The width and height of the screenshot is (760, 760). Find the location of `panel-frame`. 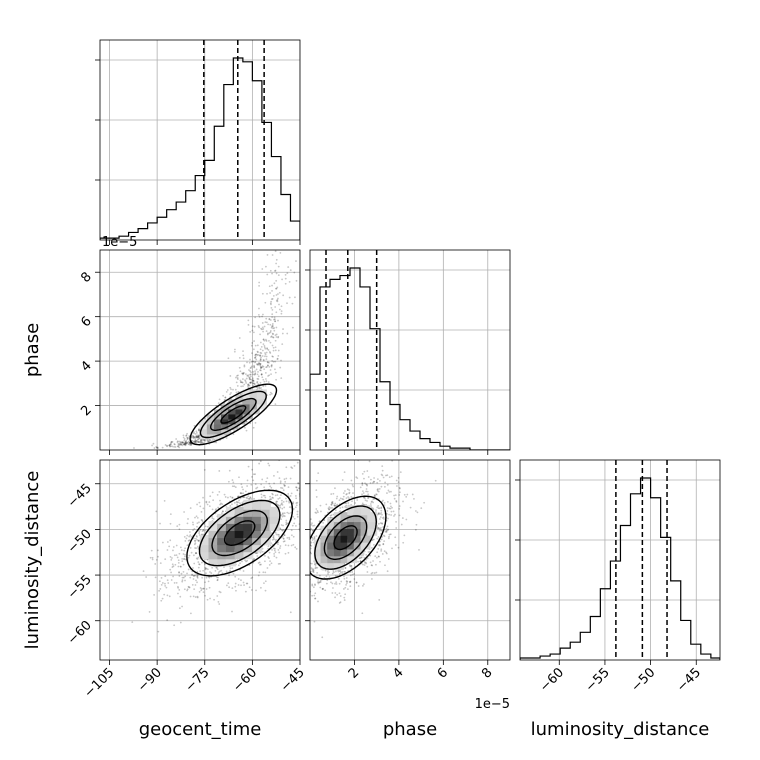

panel-frame is located at coordinates (410, 350).